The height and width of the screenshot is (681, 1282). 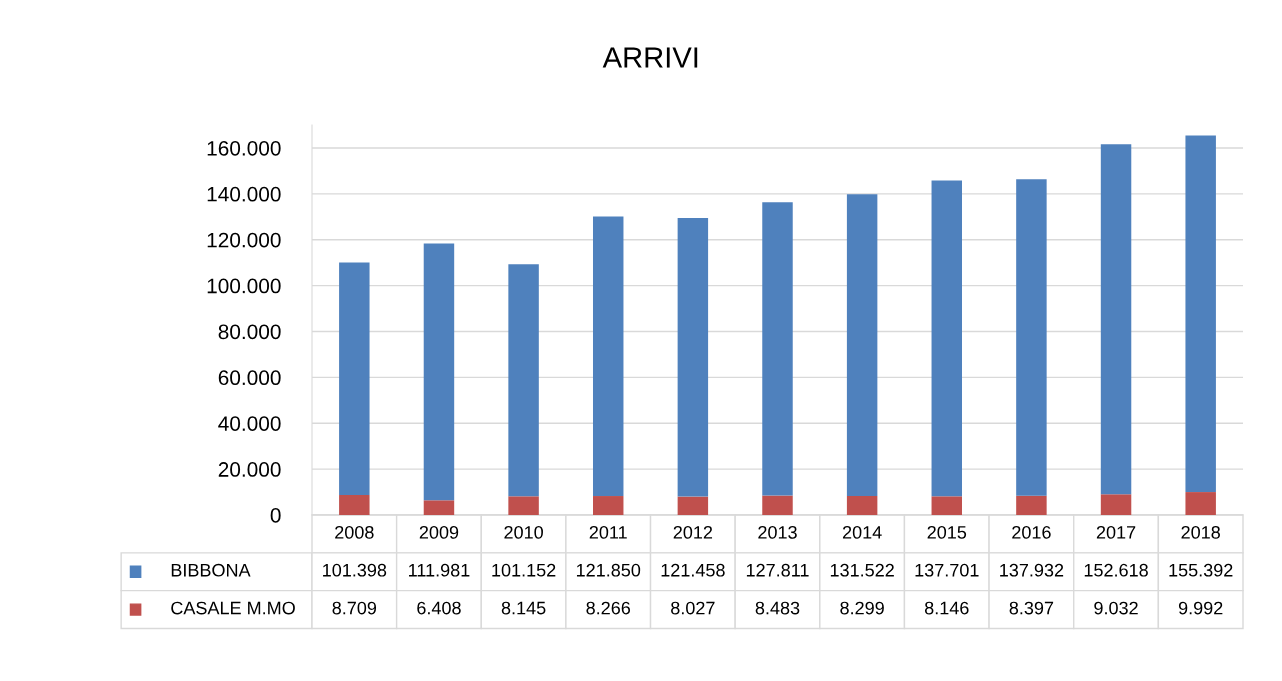 I want to click on data-label: 9.992, so click(x=1200, y=608).